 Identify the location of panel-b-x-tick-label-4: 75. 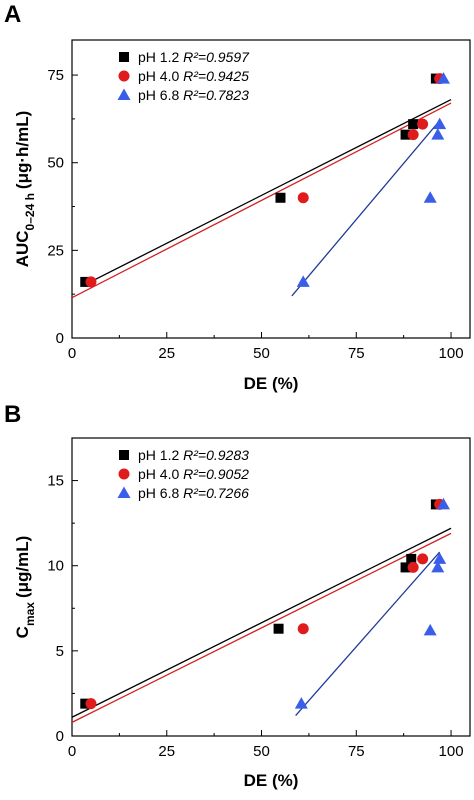
(356, 751).